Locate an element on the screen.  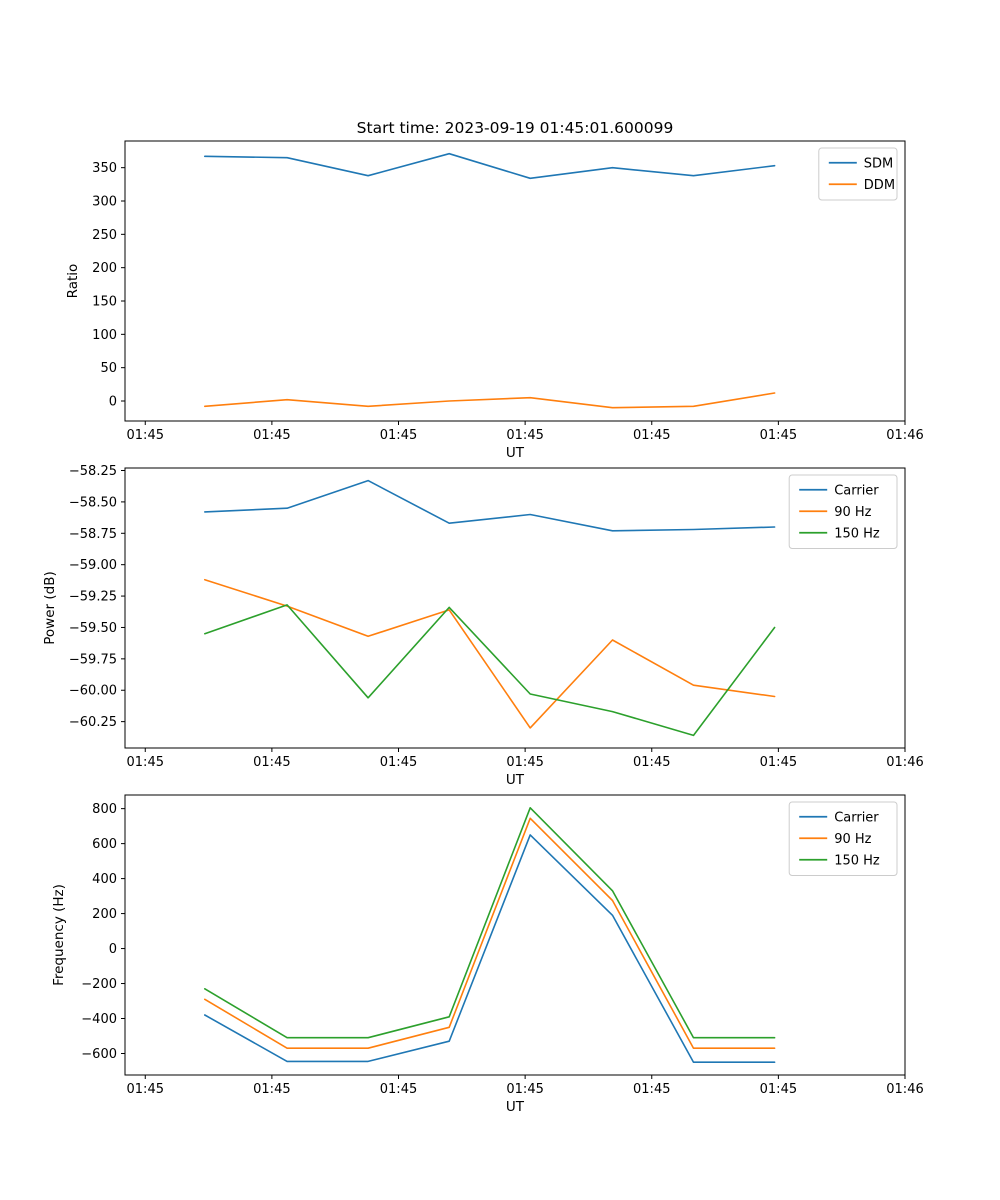
y-tick-label: 250 is located at coordinates (104, 235).